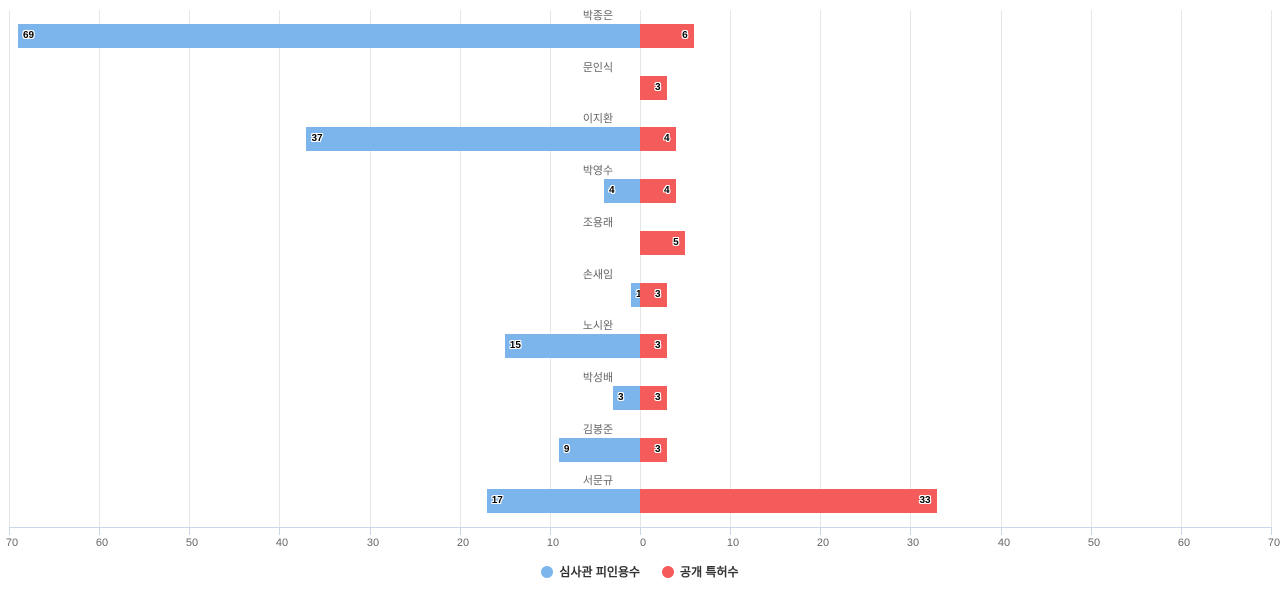 This screenshot has width=1280, height=600. What do you see at coordinates (598, 16) in the screenshot?
I see `category-label: 박종은` at bounding box center [598, 16].